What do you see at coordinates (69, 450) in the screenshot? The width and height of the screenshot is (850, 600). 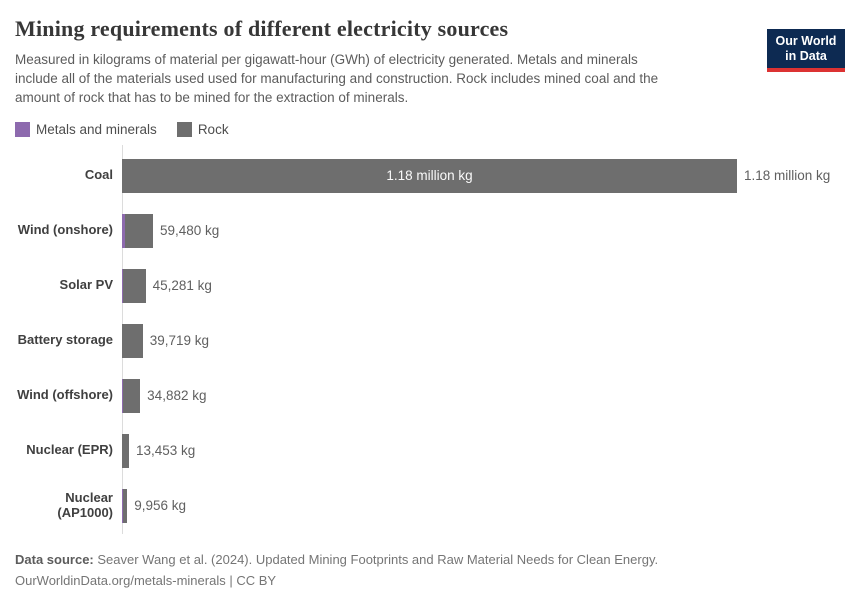 I see `category-label: Nuclear (EPR)` at bounding box center [69, 450].